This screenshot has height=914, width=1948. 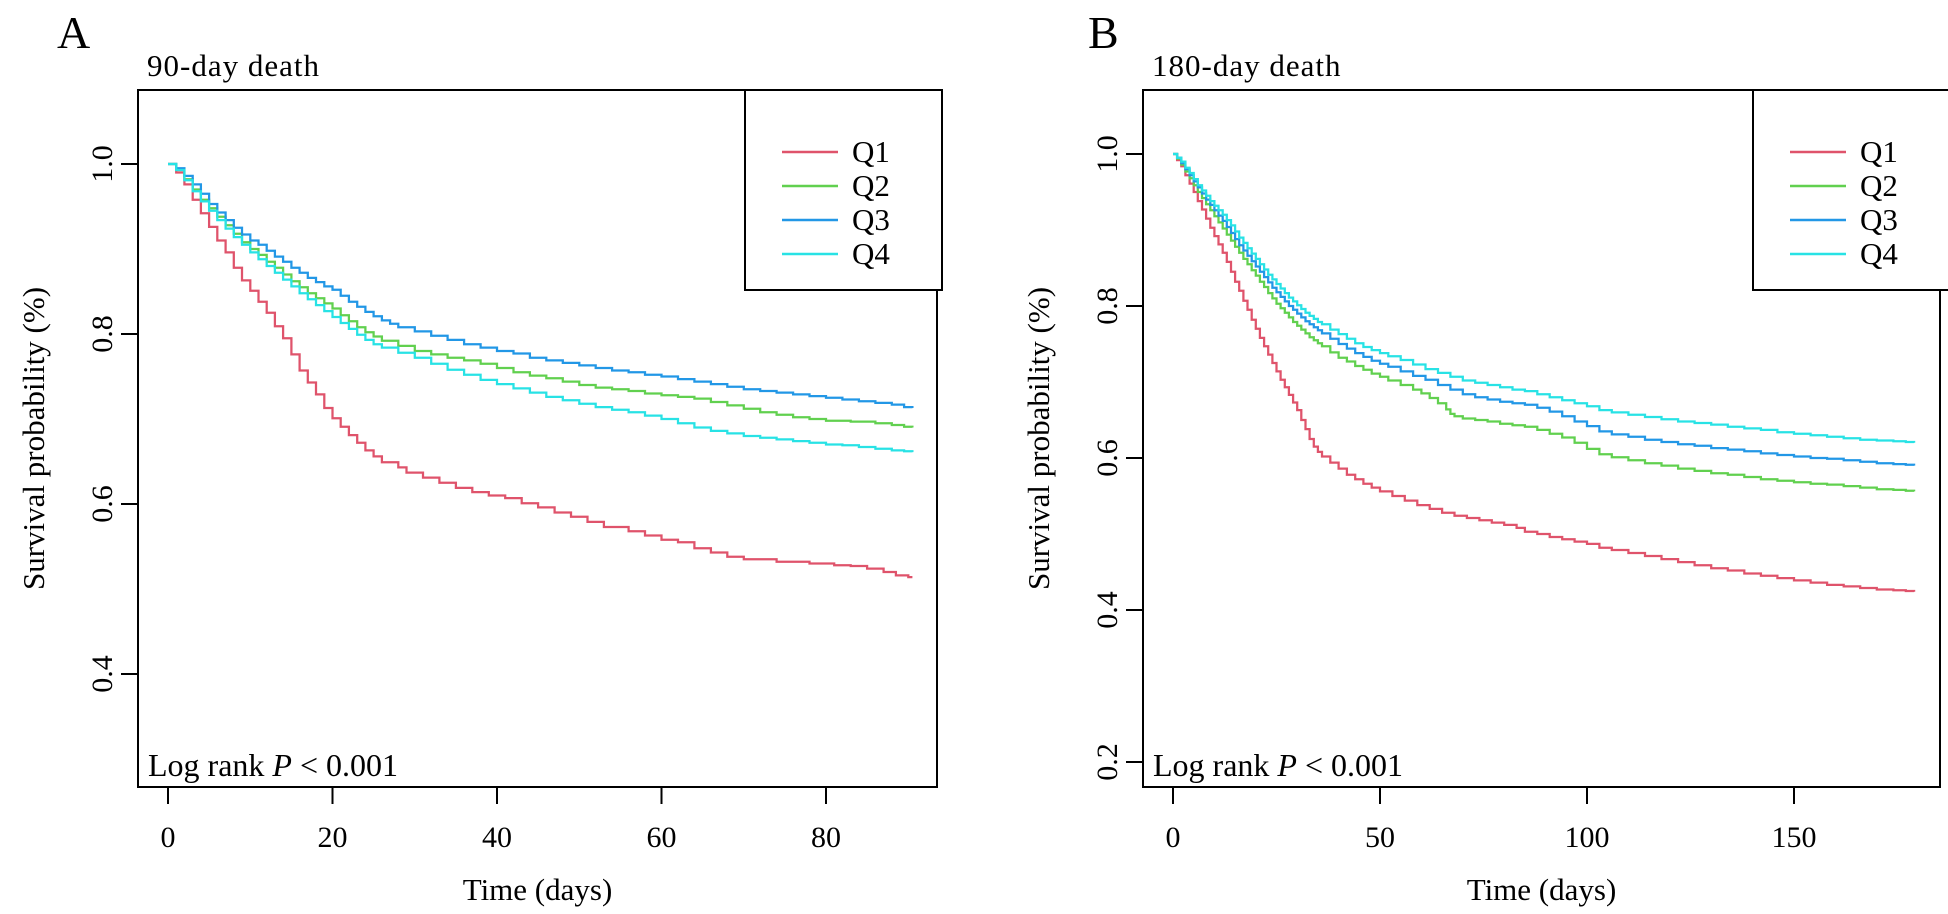 I want to click on panel-A-curve-Q4, so click(x=541, y=307).